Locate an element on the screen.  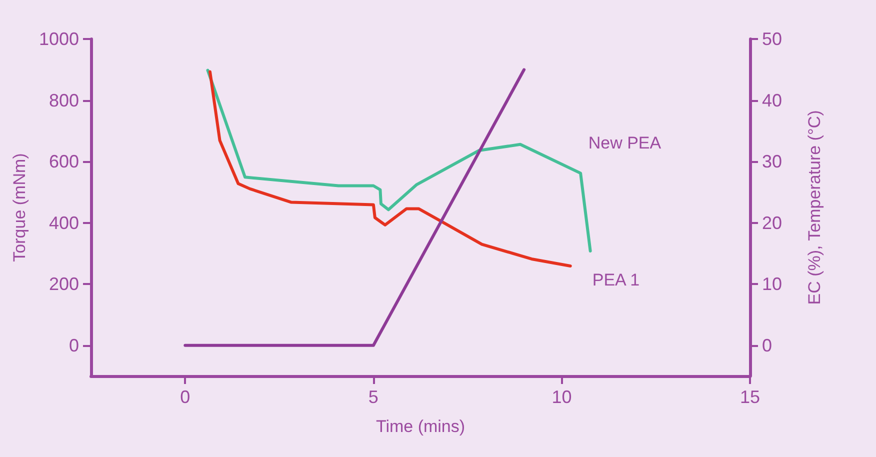
y2-axis-title: EC (%), Temperature (°C) is located at coordinates (814, 207).